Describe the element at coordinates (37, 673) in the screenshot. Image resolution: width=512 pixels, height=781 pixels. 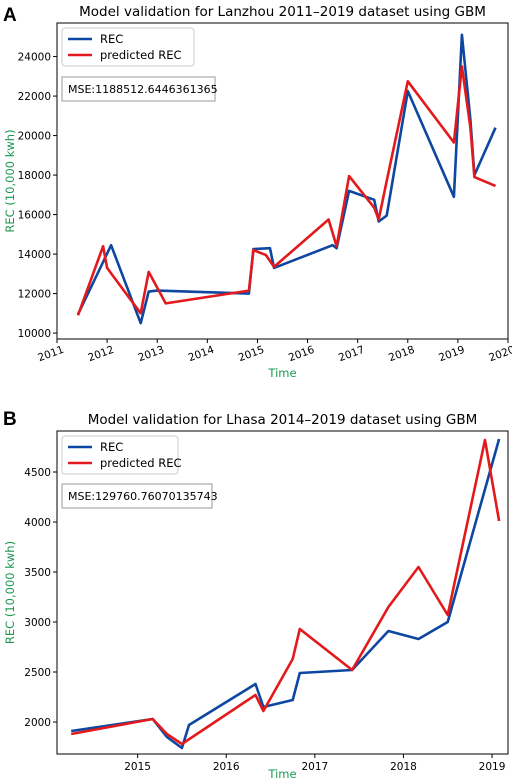
I see `y-tick-label: 2500` at that location.